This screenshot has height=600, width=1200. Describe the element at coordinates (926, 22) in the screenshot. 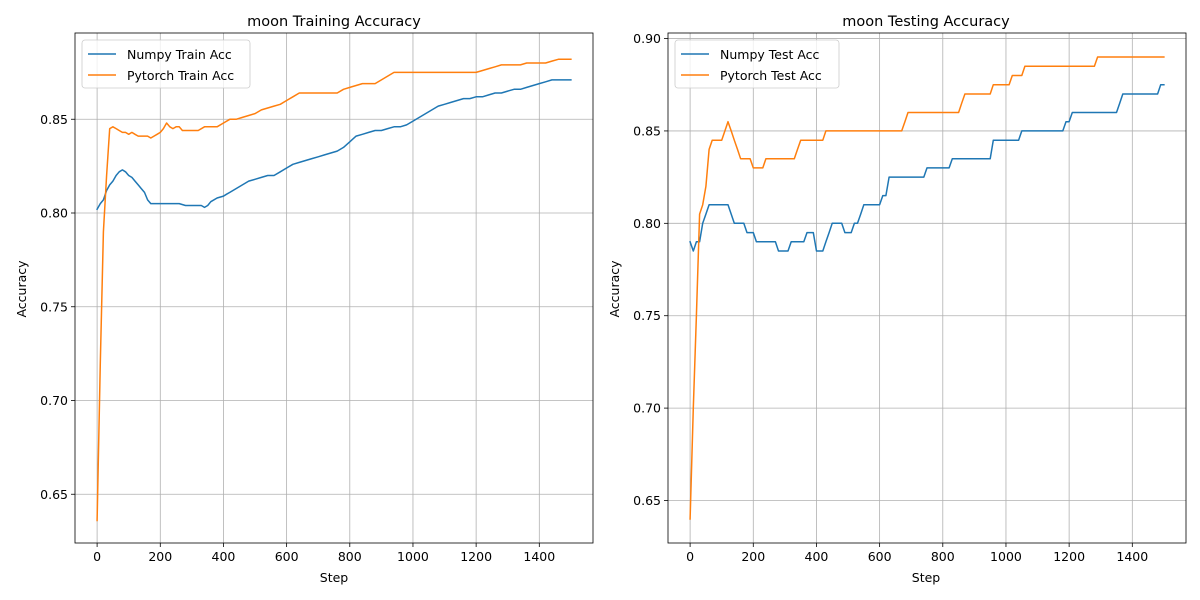

I see `chart-title: moon Testing Accuracy` at that location.